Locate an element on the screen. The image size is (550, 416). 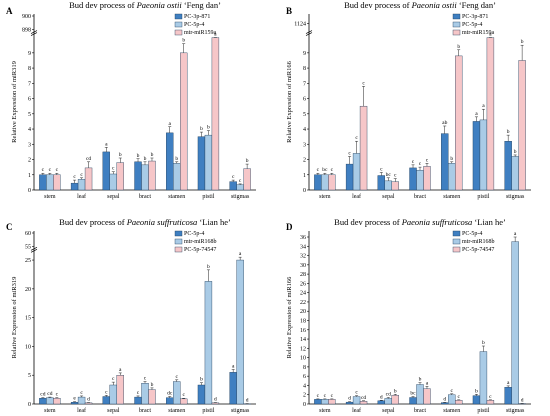
y-axis-label: Relative Expression of miR319 is located at coordinates (14, 318).